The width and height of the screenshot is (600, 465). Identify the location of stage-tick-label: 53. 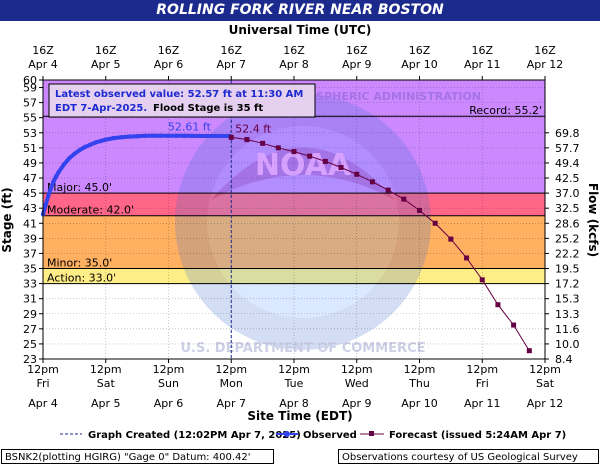
(30, 133).